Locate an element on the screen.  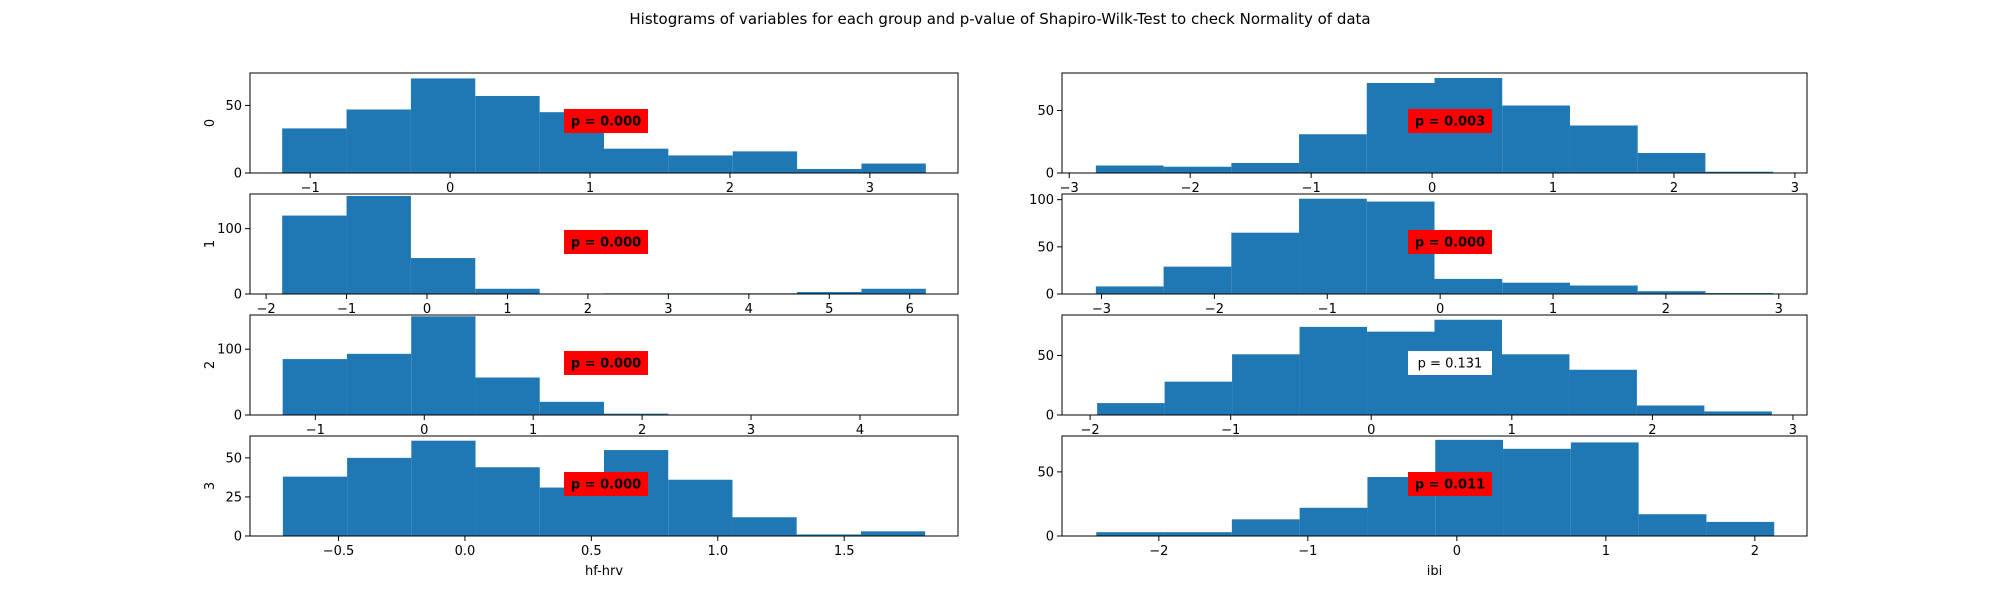
x-tick-label: −0.5 is located at coordinates (339, 551).